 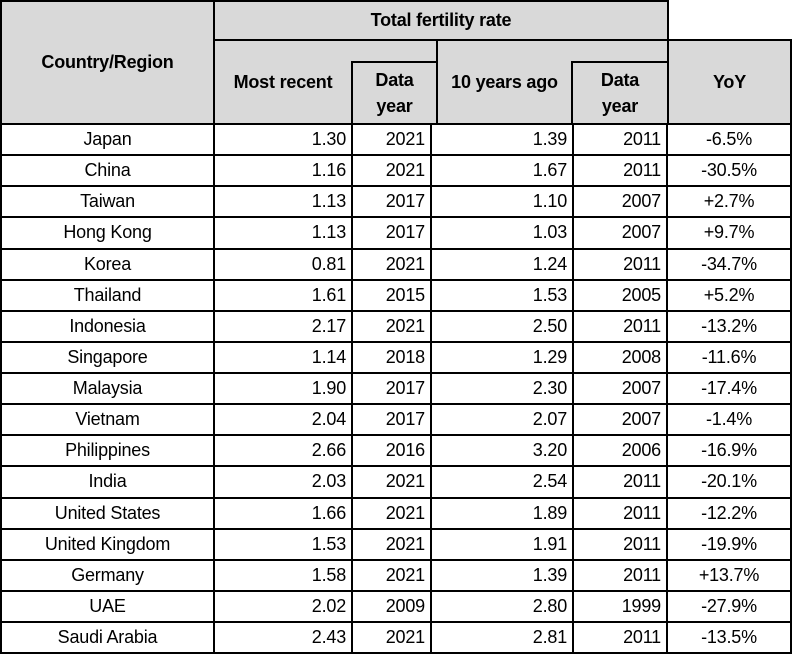 I want to click on yoy-cell: -11.6%, so click(x=729, y=356).